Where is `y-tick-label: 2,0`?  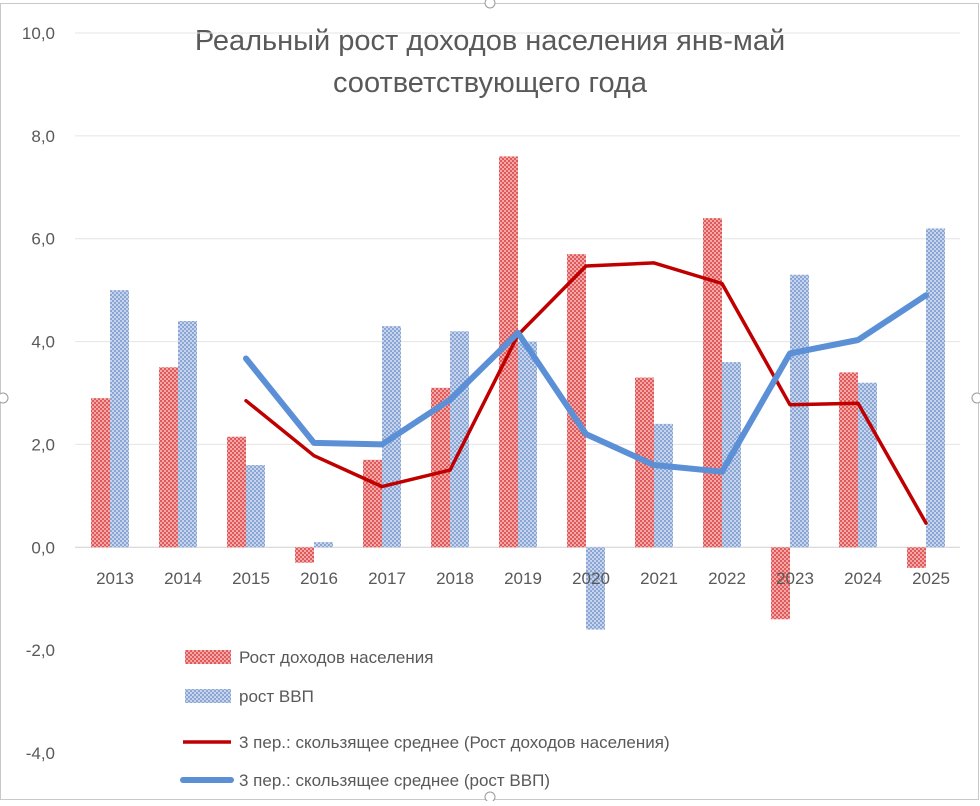
y-tick-label: 2,0 is located at coordinates (43, 444).